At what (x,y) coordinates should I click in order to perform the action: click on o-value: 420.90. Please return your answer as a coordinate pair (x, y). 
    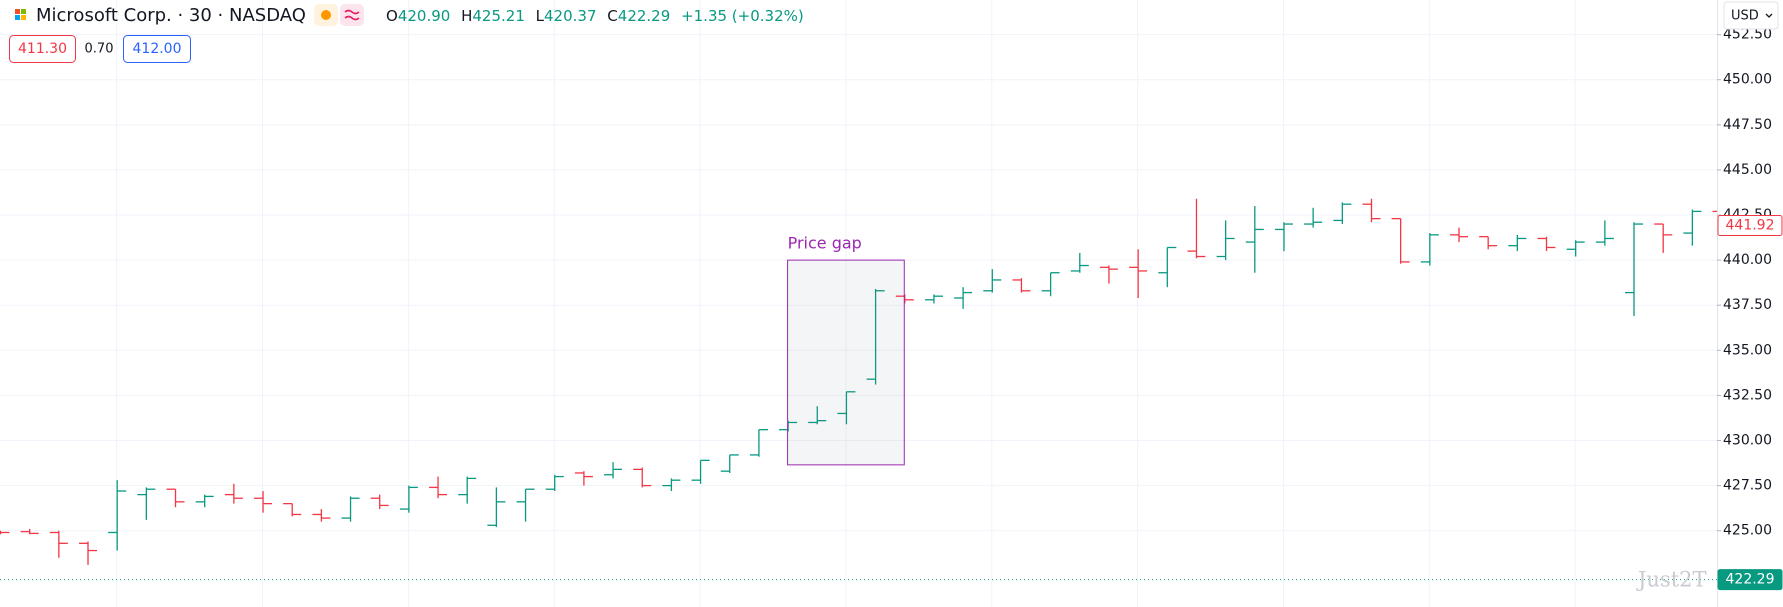
    Looking at the image, I should click on (424, 16).